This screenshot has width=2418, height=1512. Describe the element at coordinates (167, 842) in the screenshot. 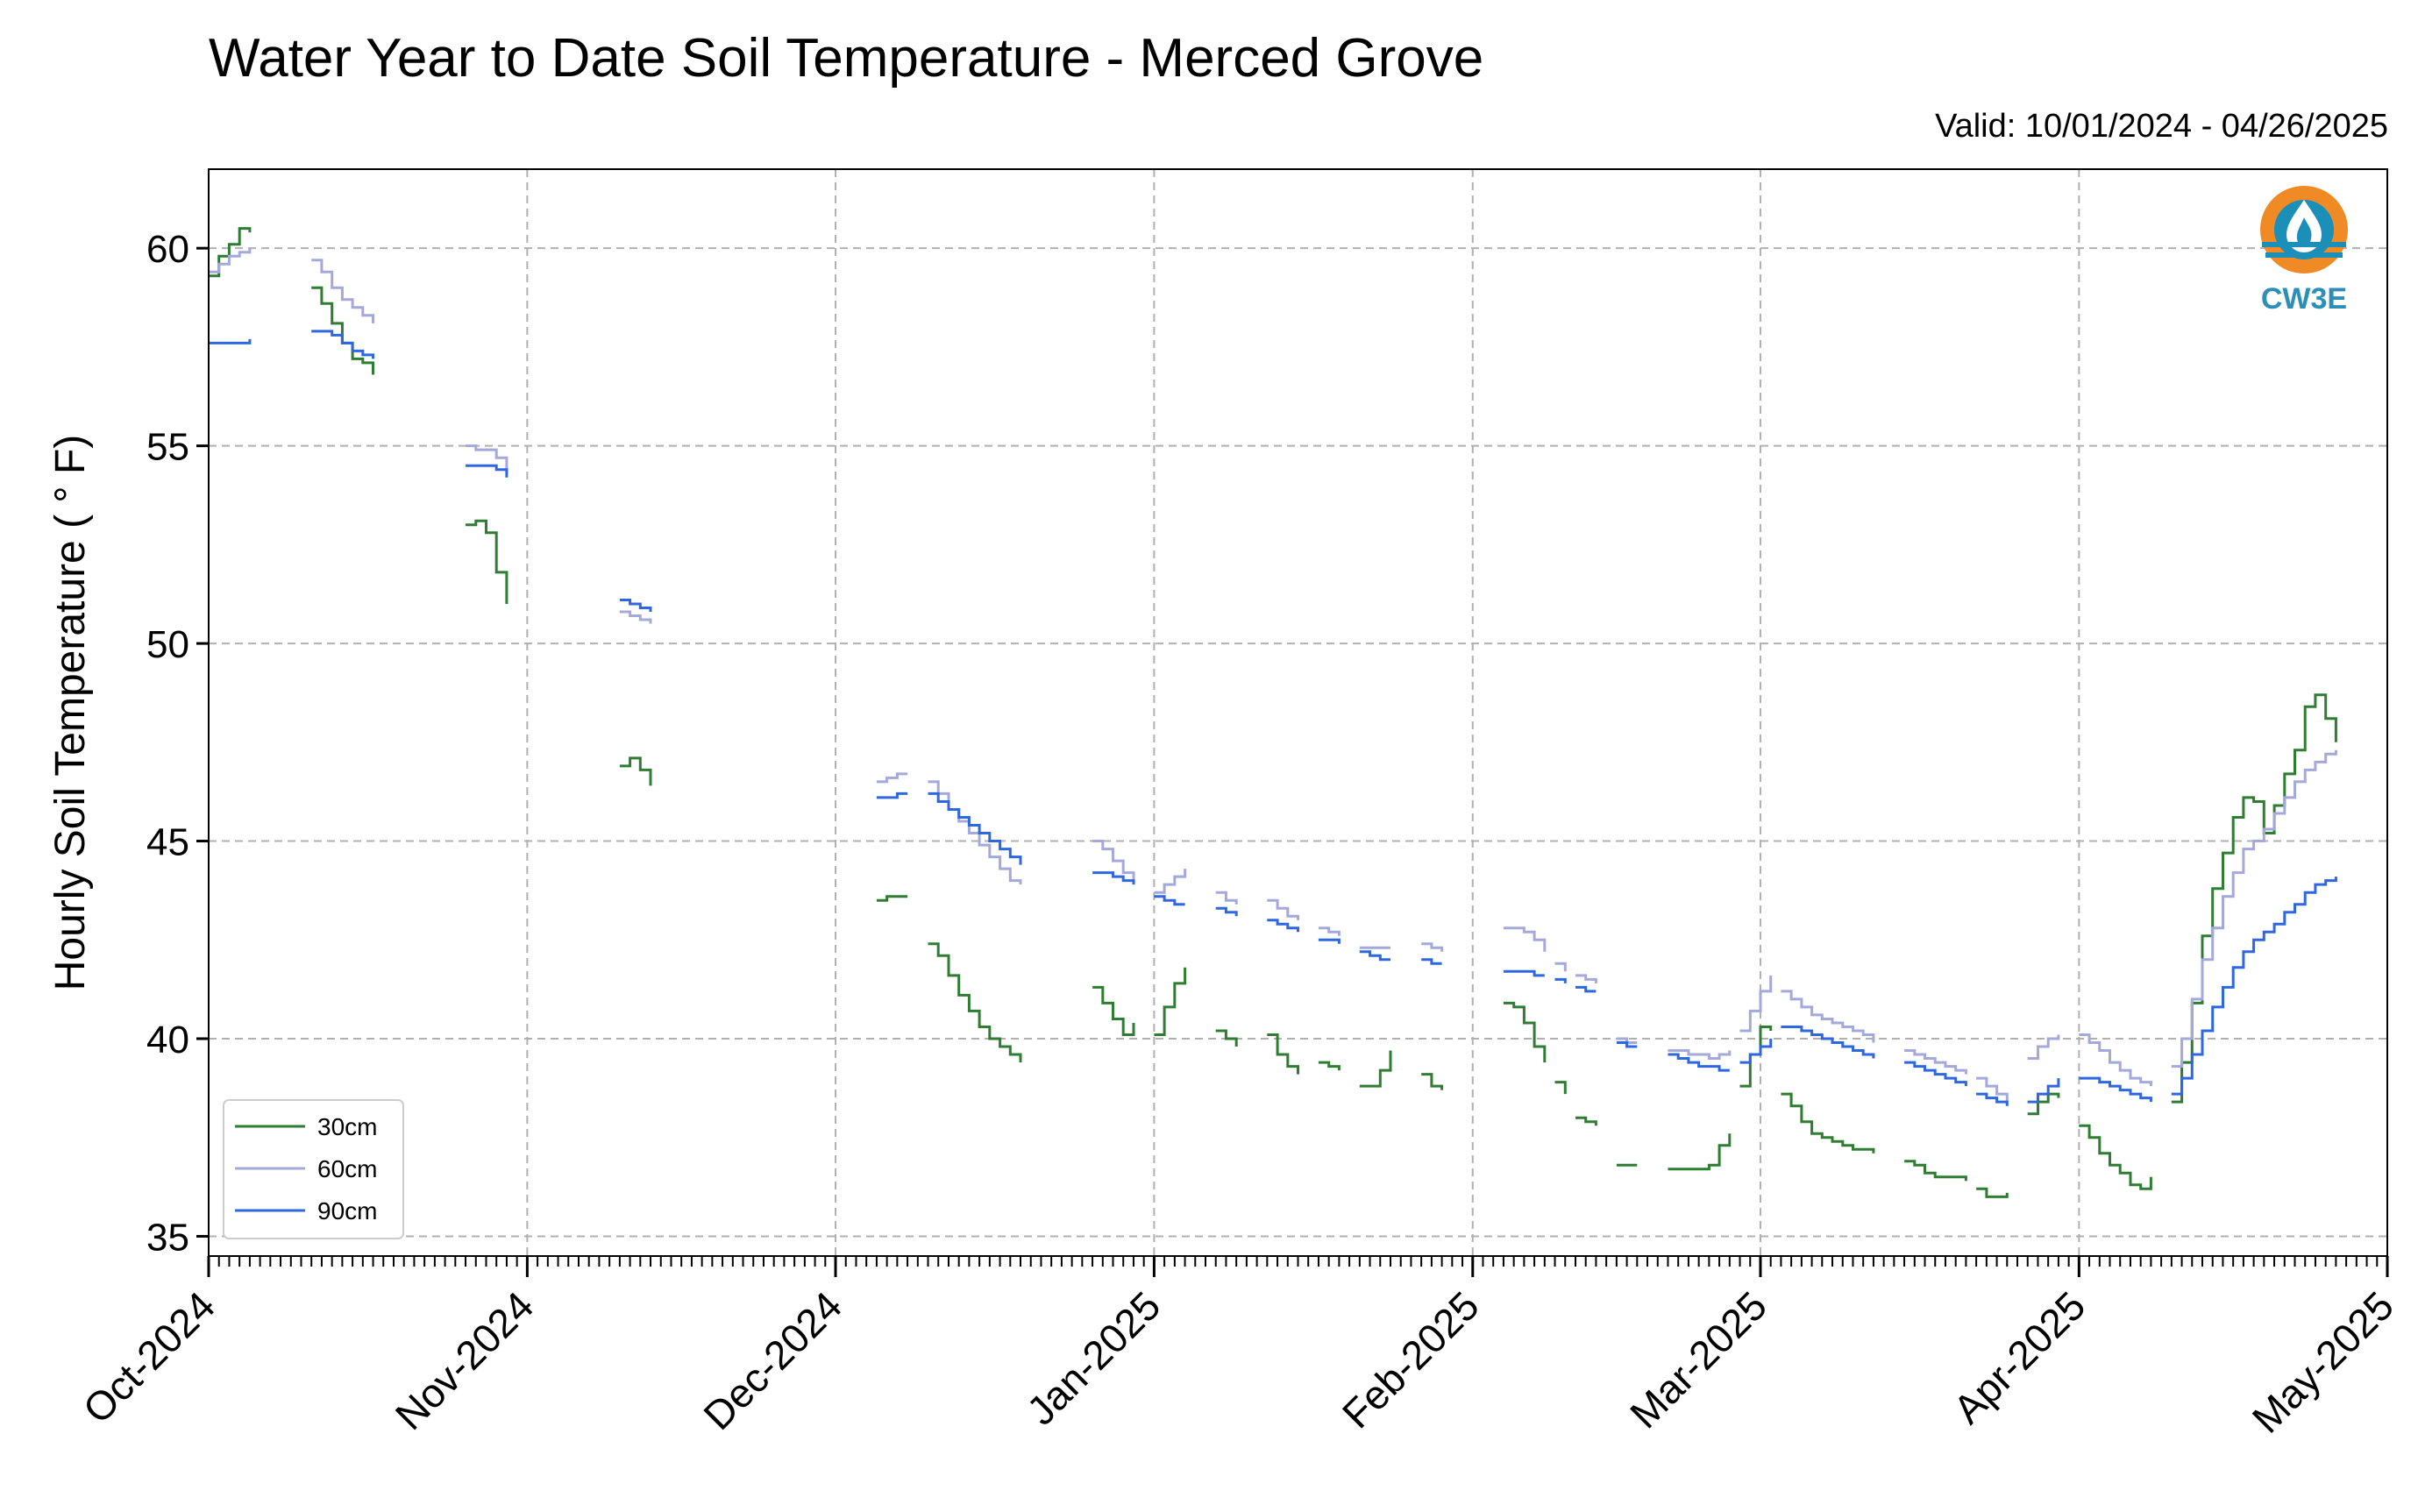

I see `y-tick-label: 45` at that location.